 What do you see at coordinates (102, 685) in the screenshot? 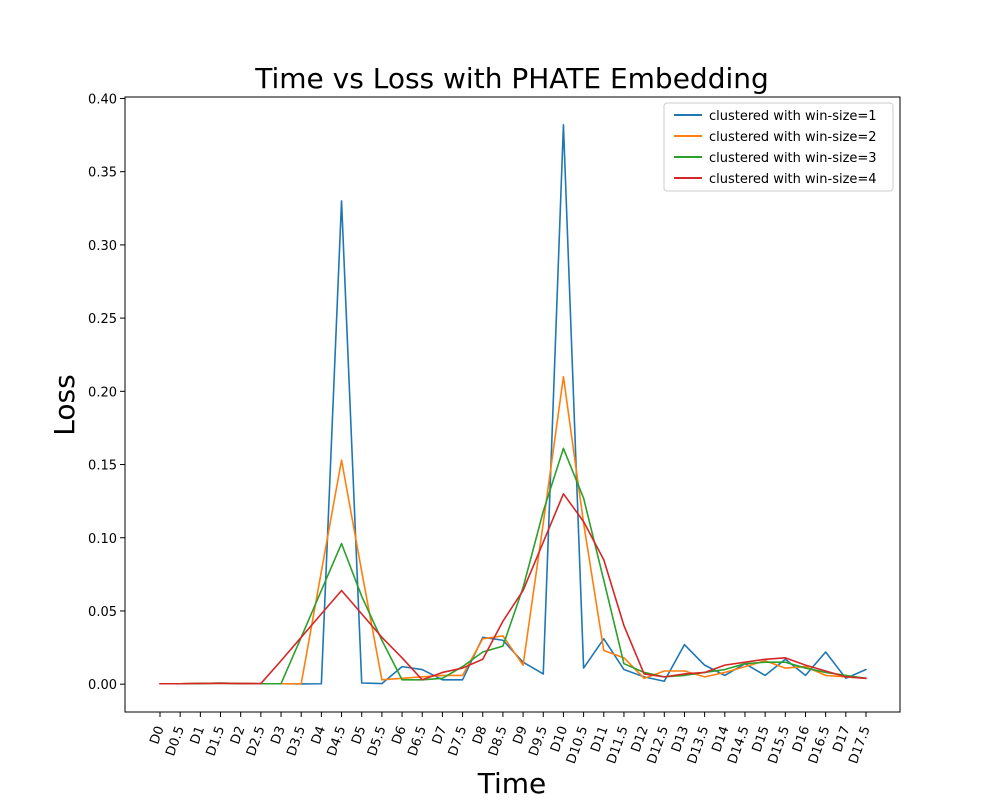
I see `y-tick-label: 0.00` at bounding box center [102, 685].